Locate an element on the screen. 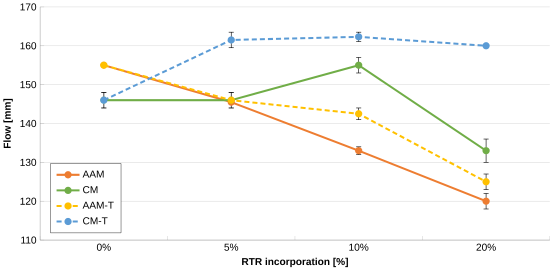 This screenshot has height=270, width=550. x-axis-title: RTR incorporation [%] is located at coordinates (295, 262).